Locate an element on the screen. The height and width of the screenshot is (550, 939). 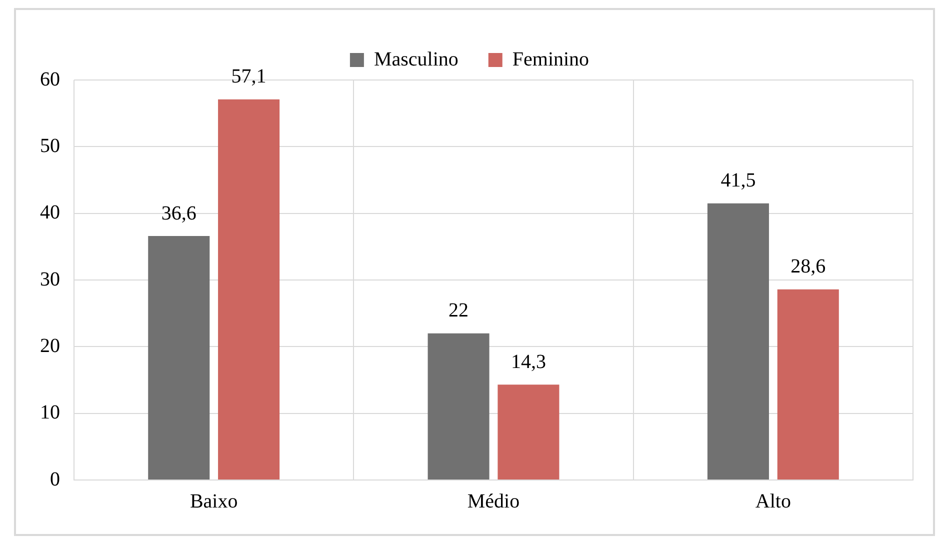
legend-label: Masculino is located at coordinates (416, 59).